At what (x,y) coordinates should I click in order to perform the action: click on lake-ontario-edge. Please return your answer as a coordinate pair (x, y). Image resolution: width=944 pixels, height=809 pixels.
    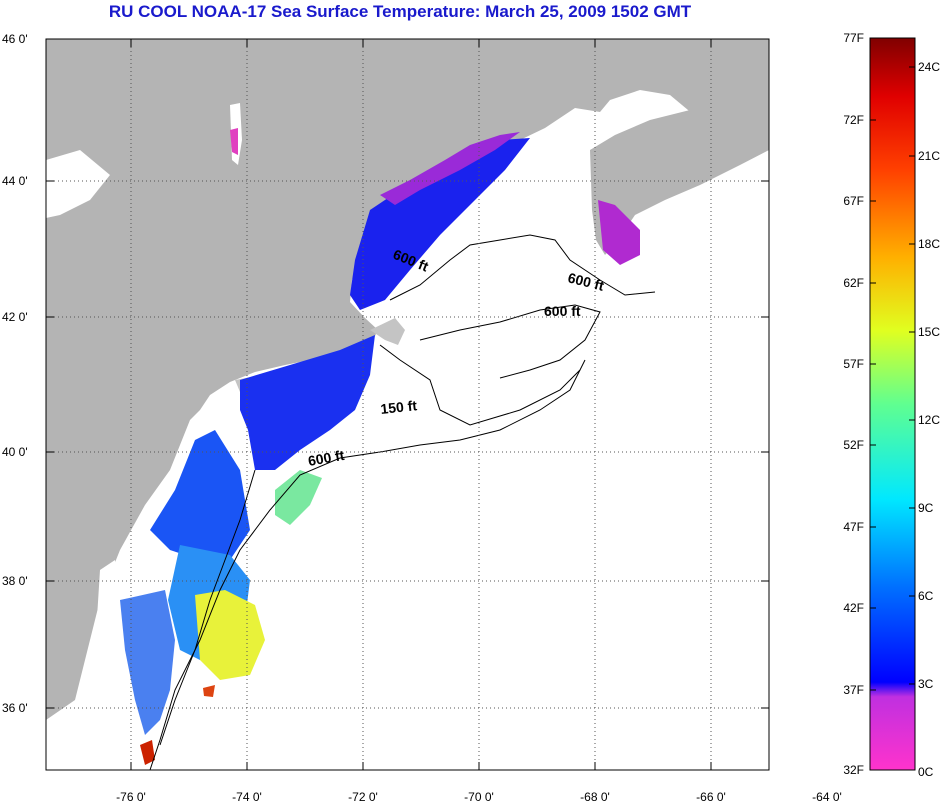
    Looking at the image, I should click on (78, 184).